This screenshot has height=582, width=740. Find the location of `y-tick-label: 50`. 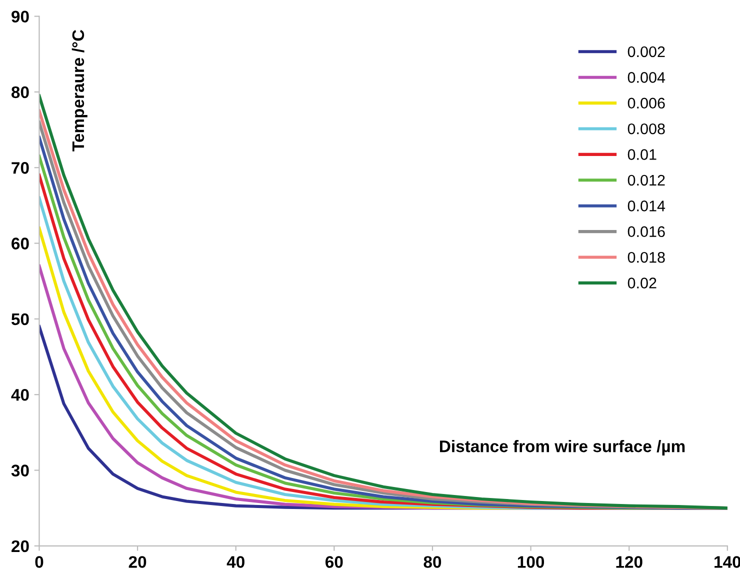

y-tick-label: 50 is located at coordinates (20, 319).